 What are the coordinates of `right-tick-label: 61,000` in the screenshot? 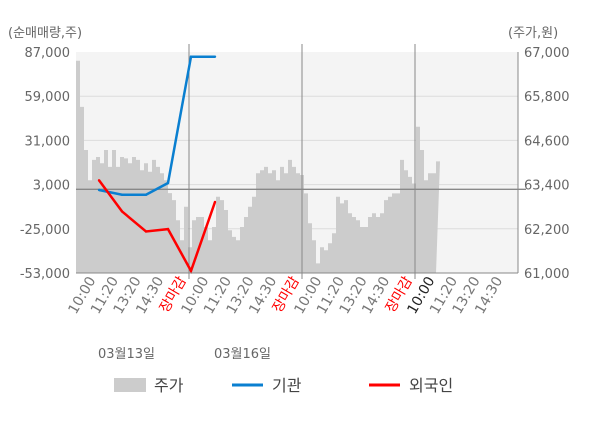 It's located at (547, 274).